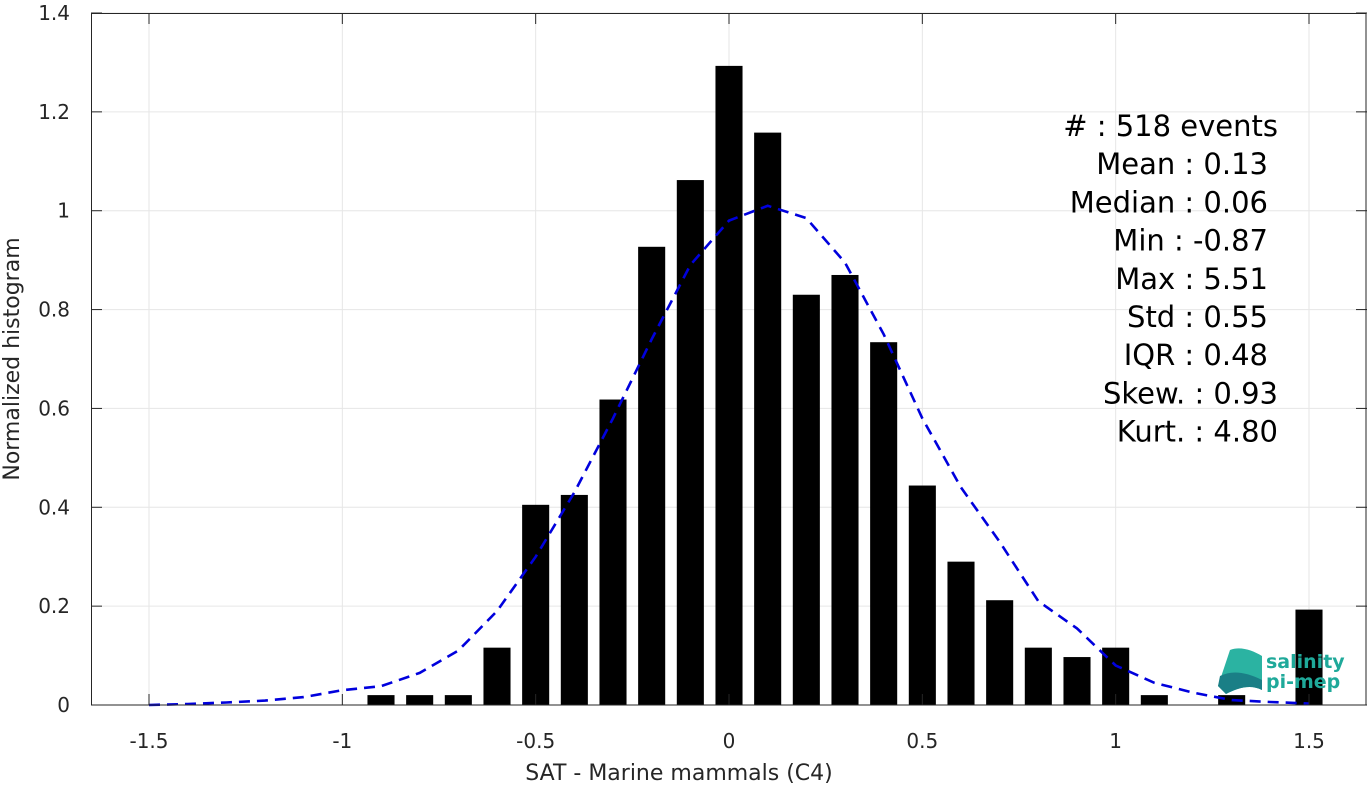 The height and width of the screenshot is (785, 1367). What do you see at coordinates (1115, 741) in the screenshot?
I see `x-tick-label: 1` at bounding box center [1115, 741].